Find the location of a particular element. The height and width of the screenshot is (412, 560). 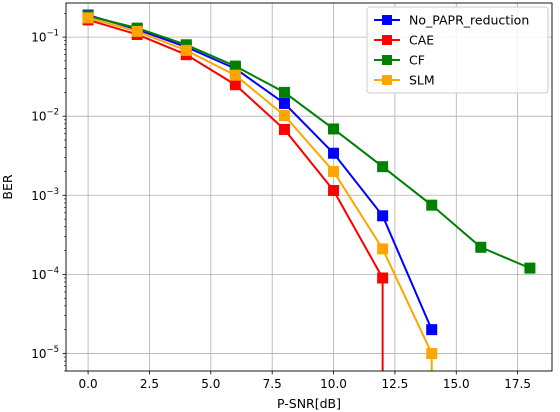

x-tick-label: 10.0 is located at coordinates (333, 384).